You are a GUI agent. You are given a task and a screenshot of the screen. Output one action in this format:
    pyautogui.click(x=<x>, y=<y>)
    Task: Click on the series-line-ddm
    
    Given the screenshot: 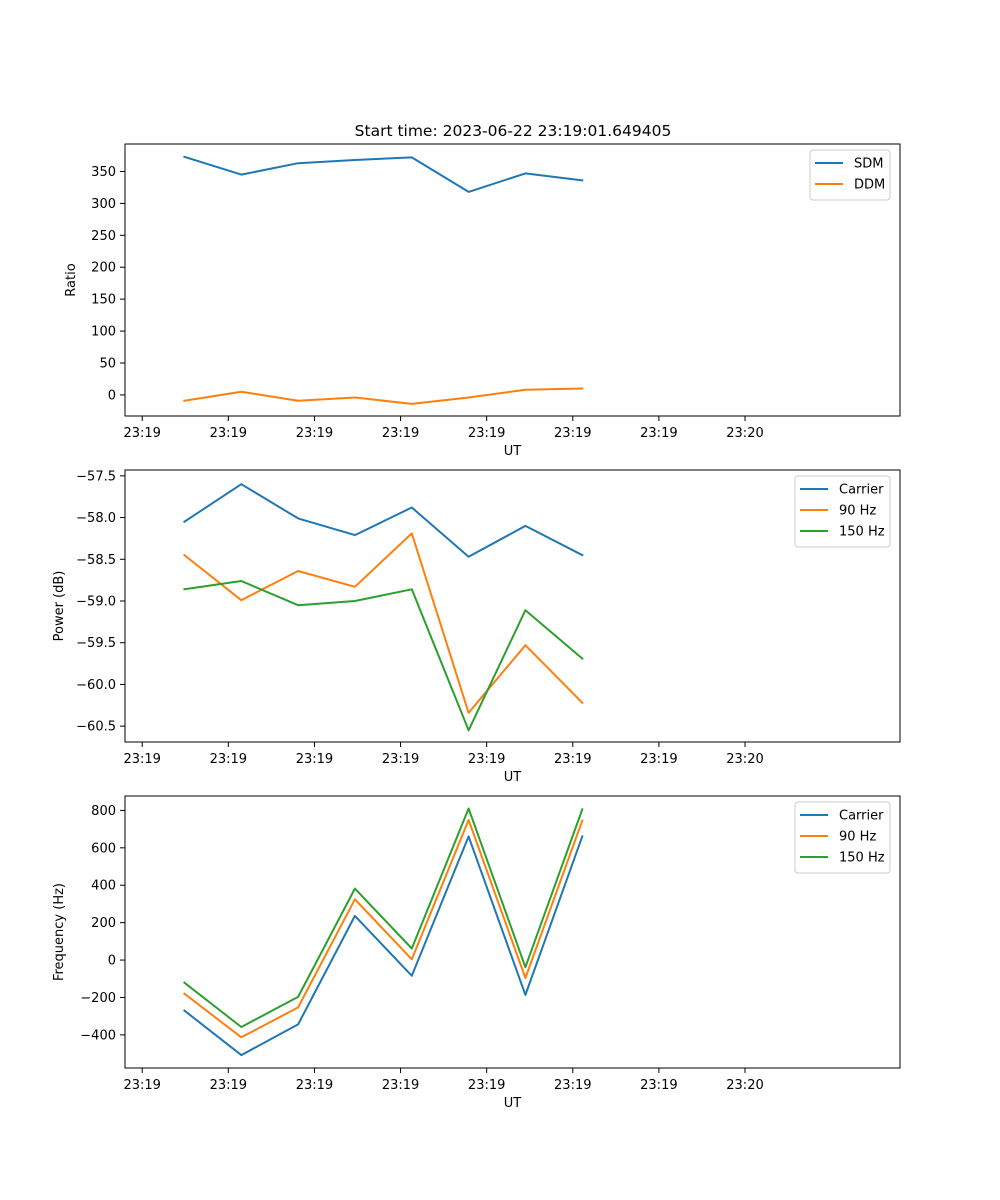 What is the action you would take?
    pyautogui.click(x=383, y=396)
    